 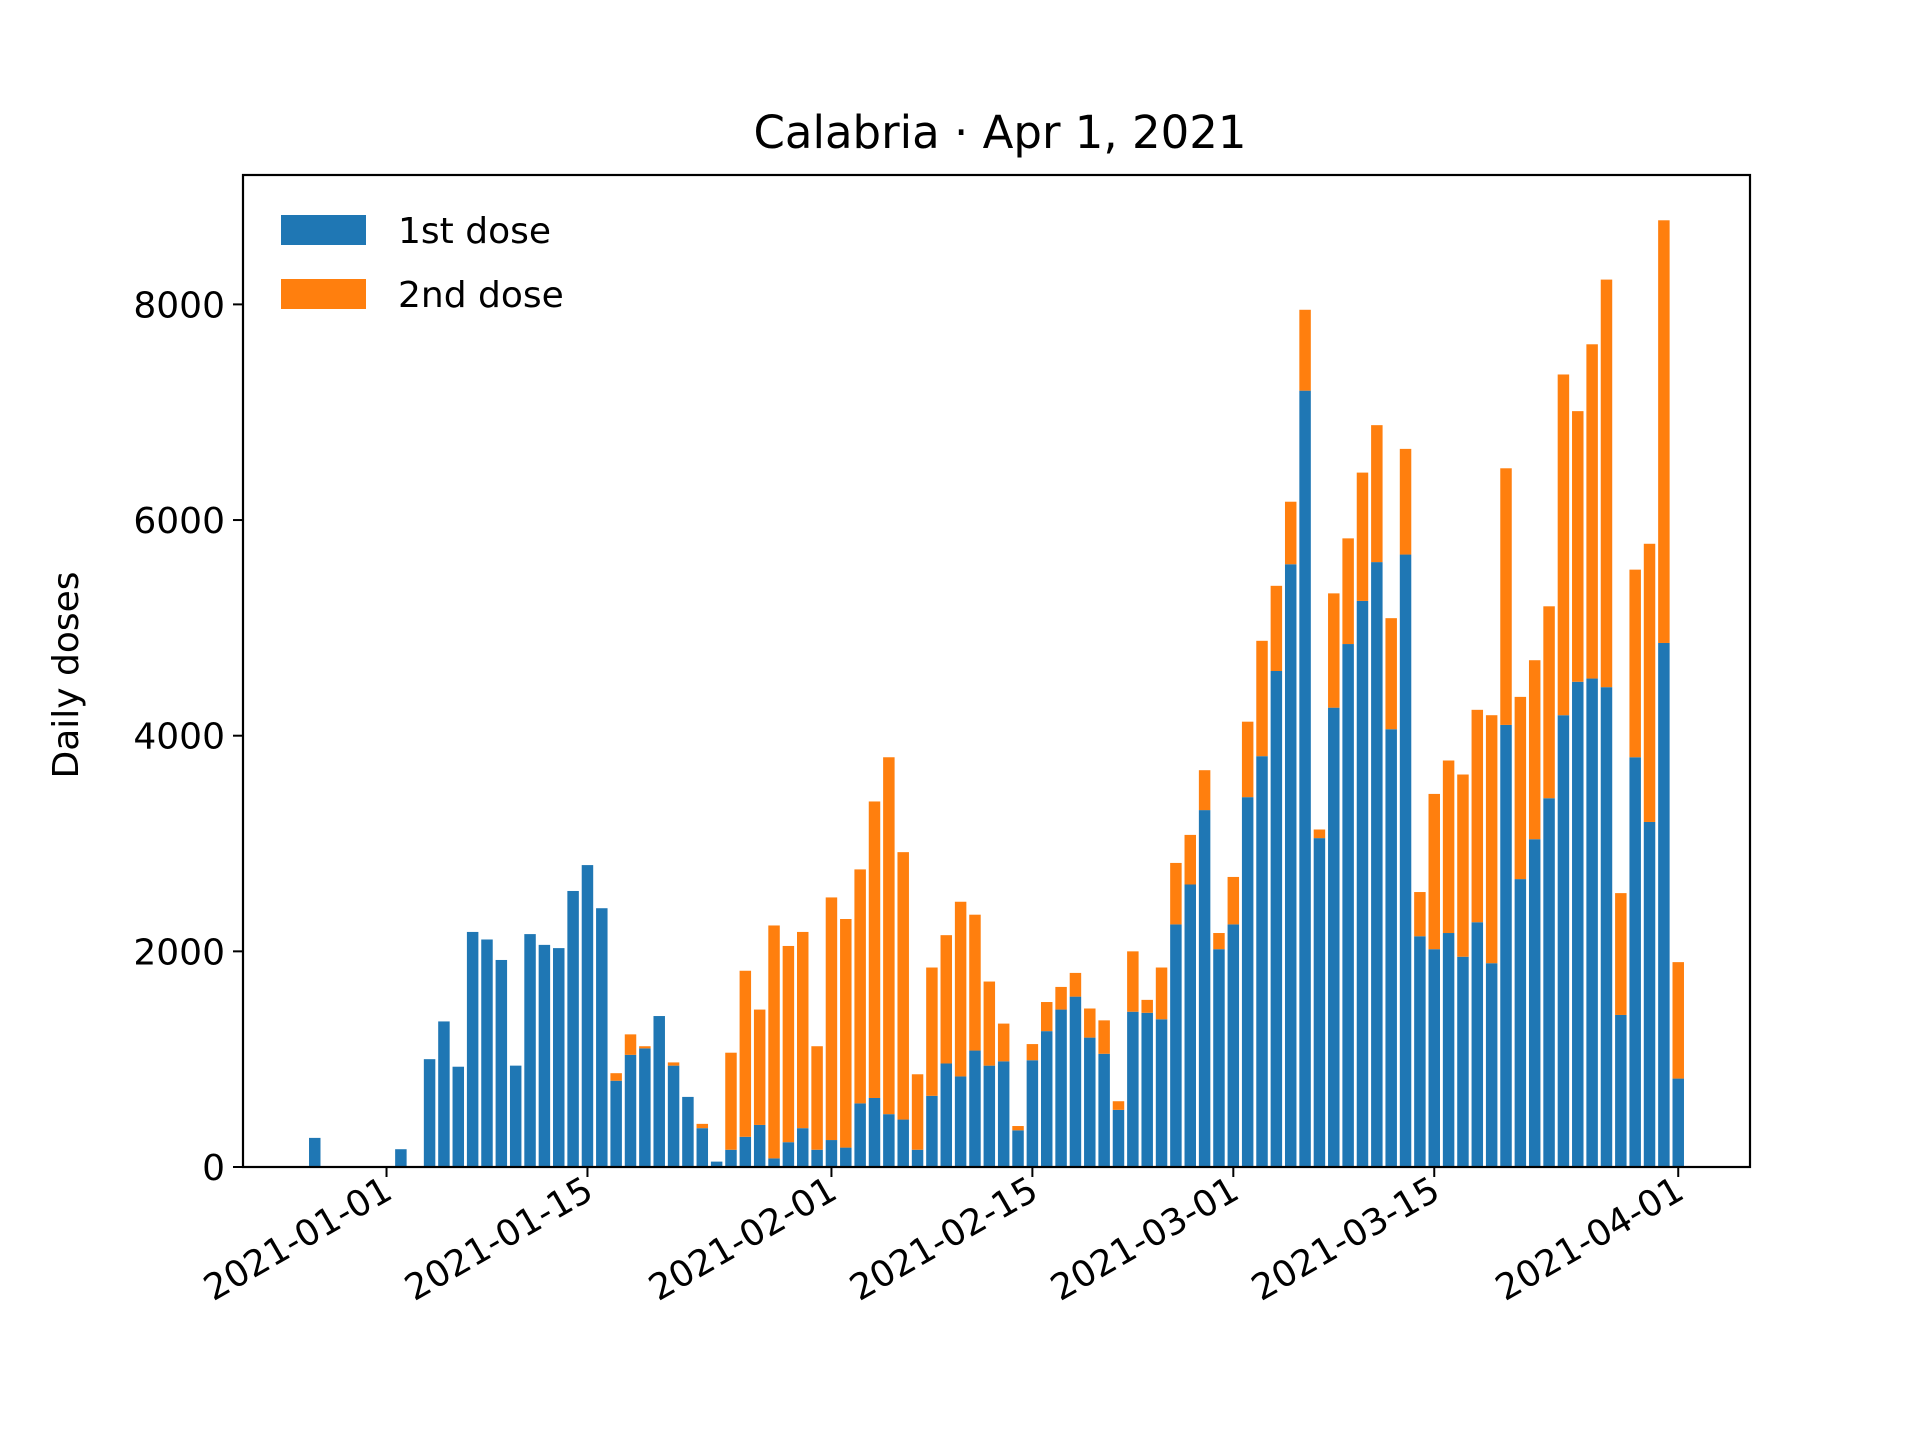 I want to click on y-axis-label: Daily doses, so click(x=66, y=674).